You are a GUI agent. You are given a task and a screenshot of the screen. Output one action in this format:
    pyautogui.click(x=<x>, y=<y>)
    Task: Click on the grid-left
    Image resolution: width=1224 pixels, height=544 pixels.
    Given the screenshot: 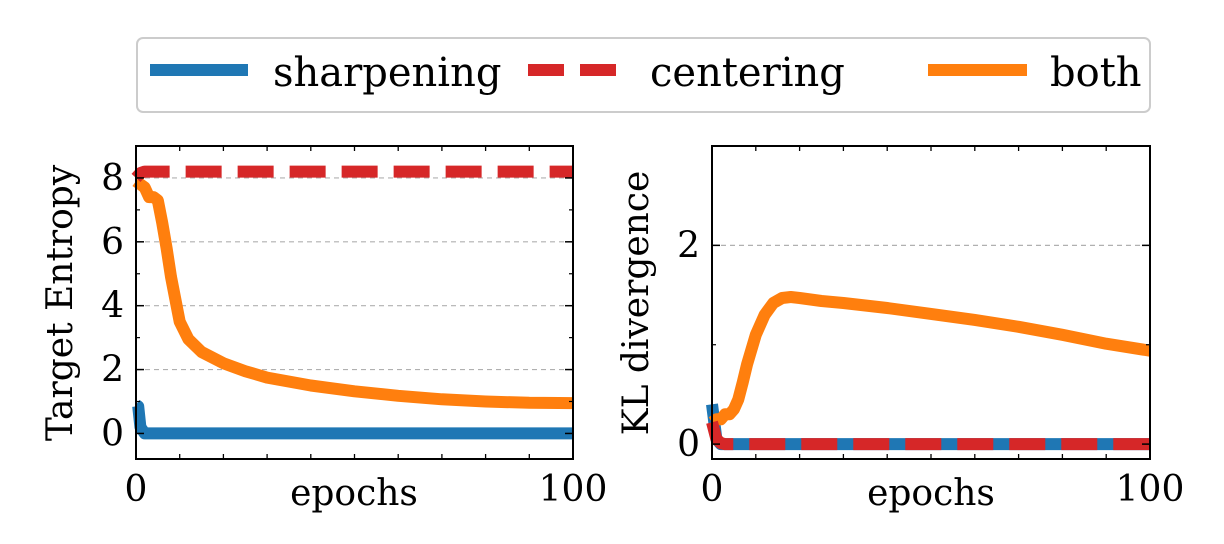 What is the action you would take?
    pyautogui.click(x=354, y=274)
    